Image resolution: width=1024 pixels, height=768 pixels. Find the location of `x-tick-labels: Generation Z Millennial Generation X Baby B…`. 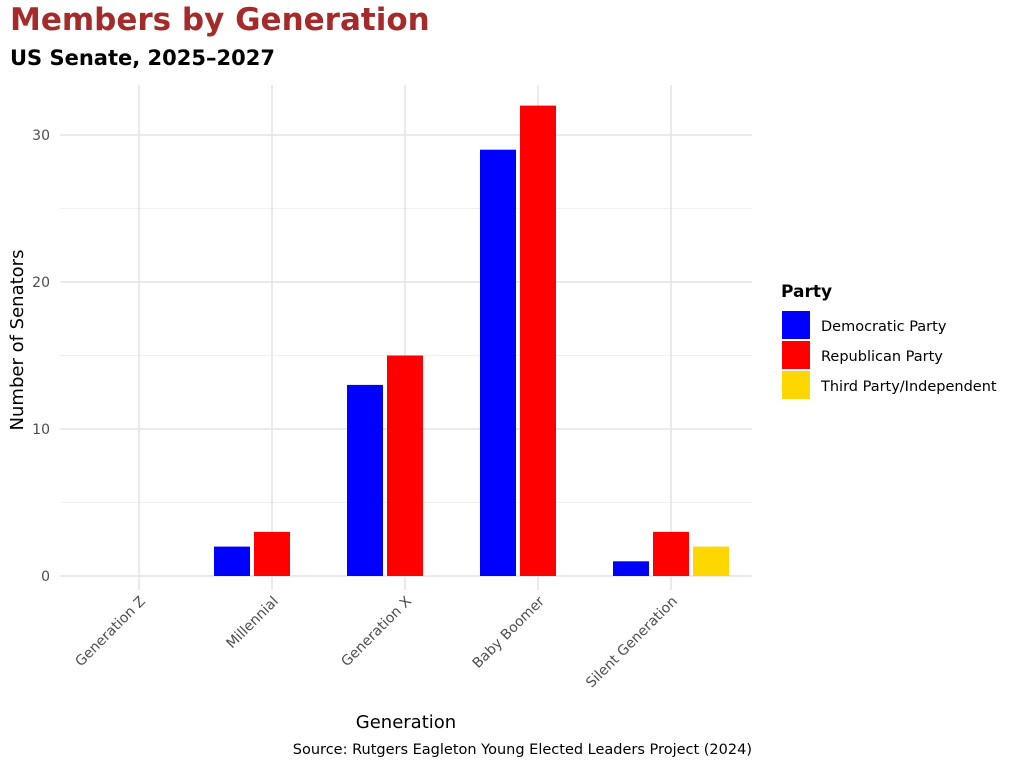

x-tick-labels: Generation Z Millennial Generation X Baby B… is located at coordinates (376, 642).